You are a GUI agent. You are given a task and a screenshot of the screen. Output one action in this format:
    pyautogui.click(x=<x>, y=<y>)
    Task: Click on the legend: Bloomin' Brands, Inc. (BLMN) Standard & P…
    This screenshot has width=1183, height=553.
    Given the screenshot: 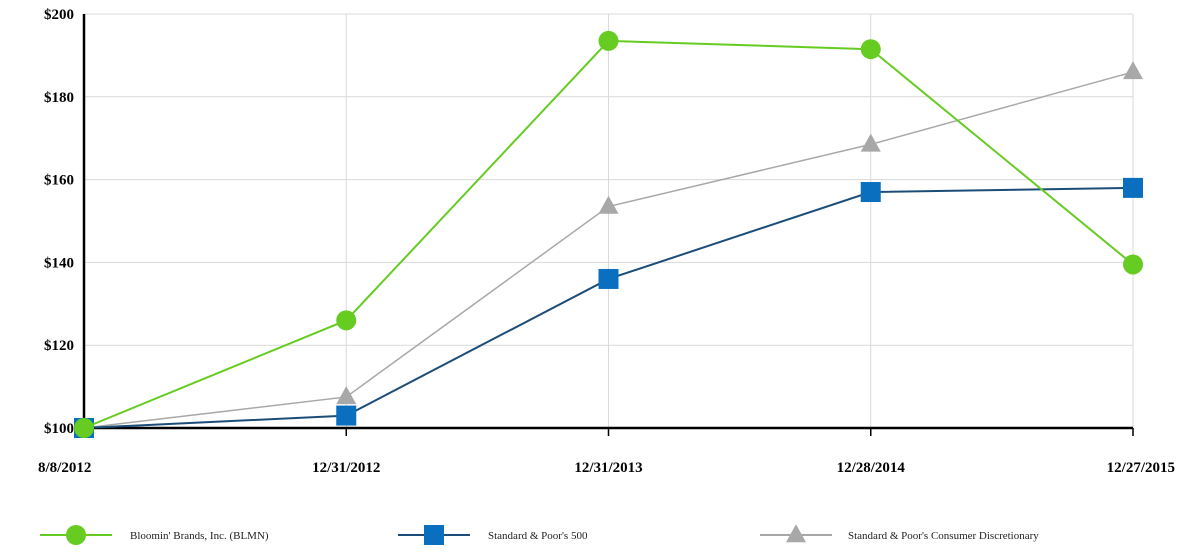 What is the action you would take?
    pyautogui.click(x=539, y=534)
    